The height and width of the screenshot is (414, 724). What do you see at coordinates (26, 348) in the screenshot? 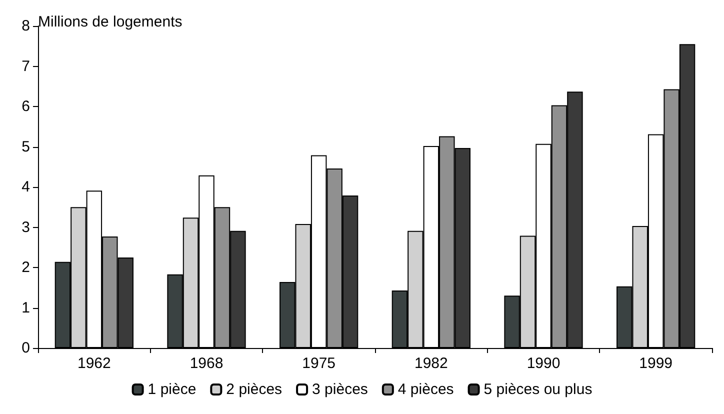
I see `y-tick-label: 0` at bounding box center [26, 348].